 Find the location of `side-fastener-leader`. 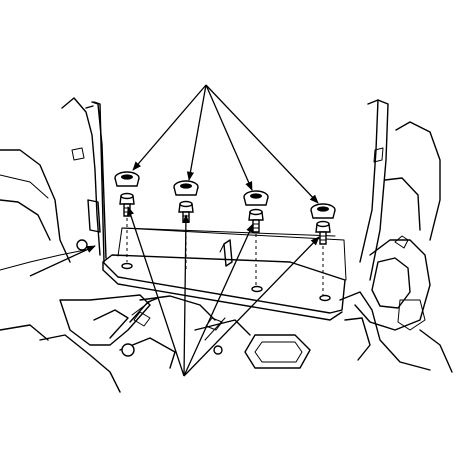

side-fastener-leader is located at coordinates (62, 261).